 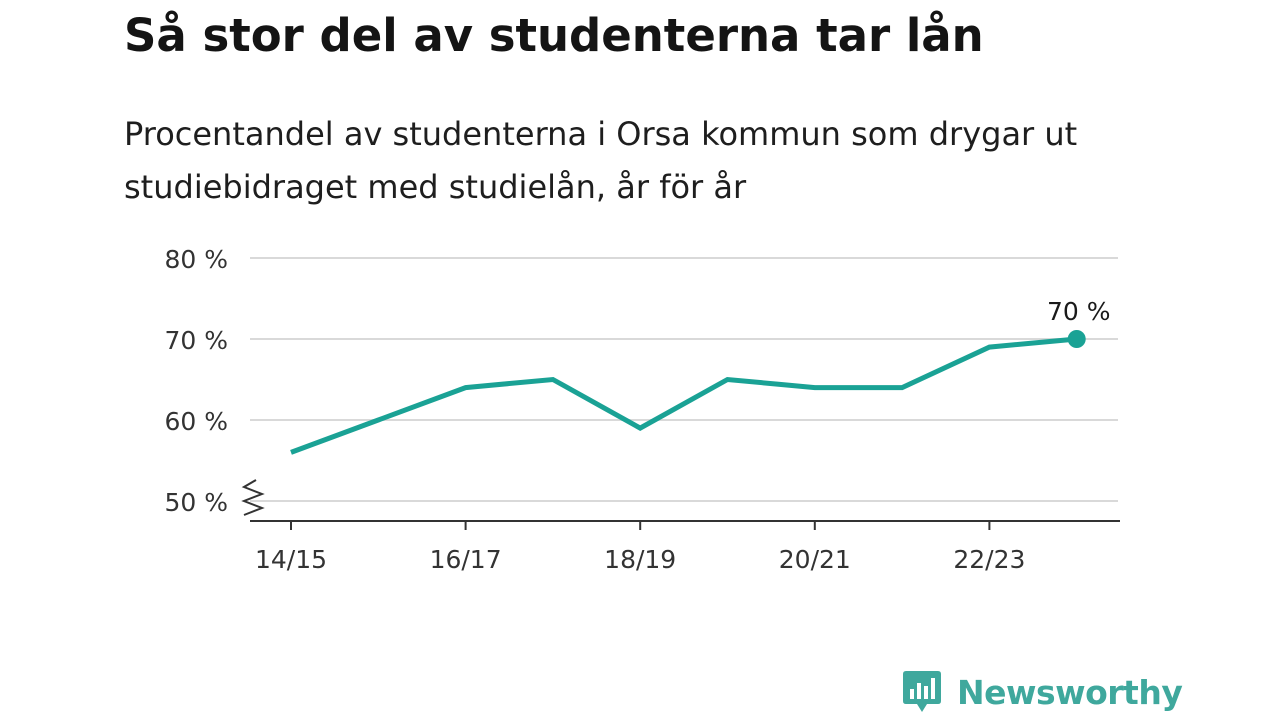 I want to click on brand-logo: Newsworthy, so click(x=1042, y=692).